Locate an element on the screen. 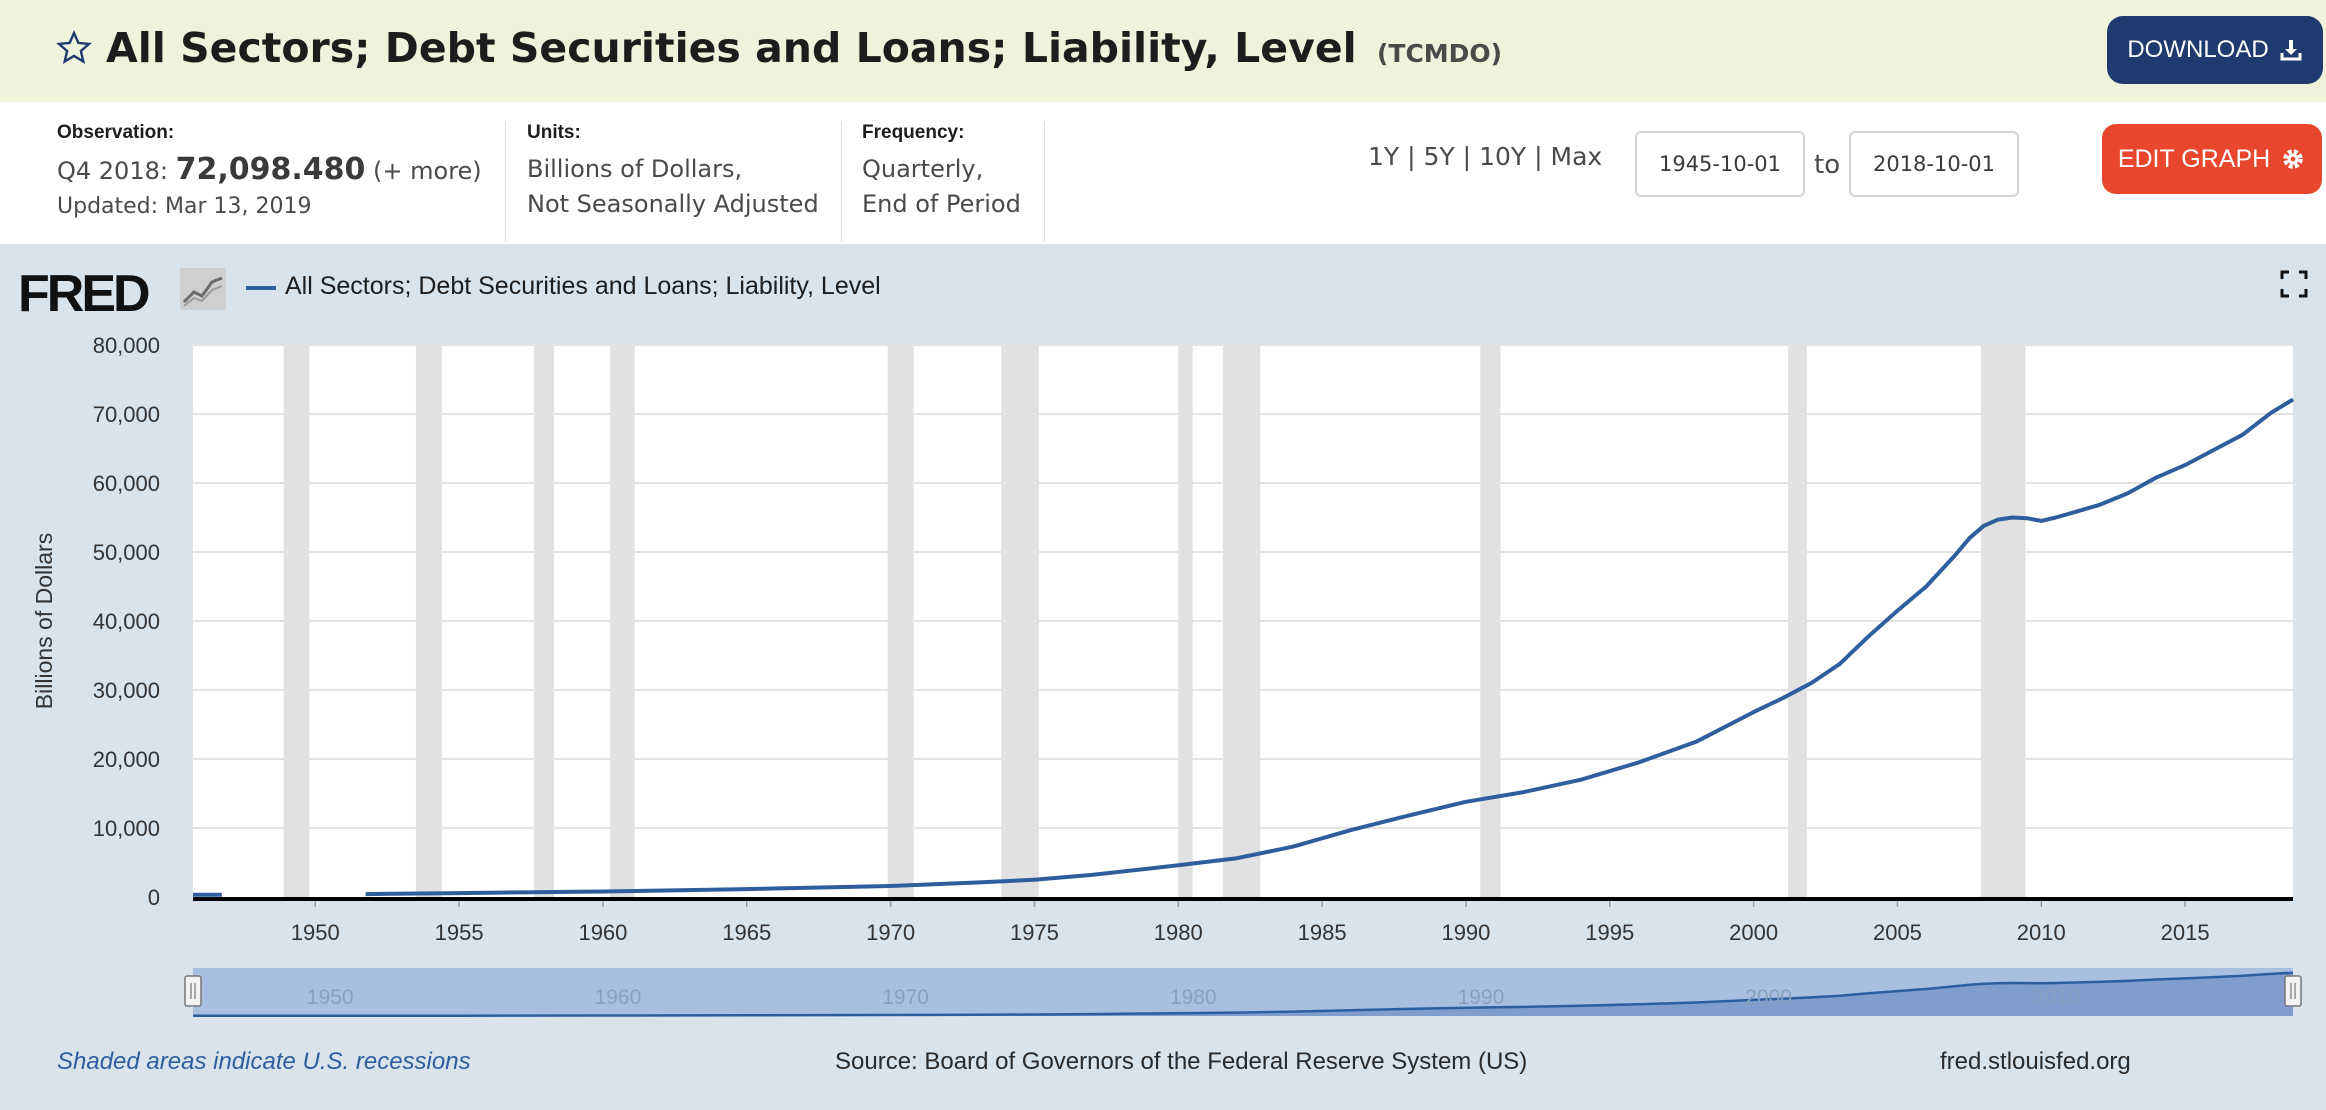  navigator-area is located at coordinates (1243, 994).